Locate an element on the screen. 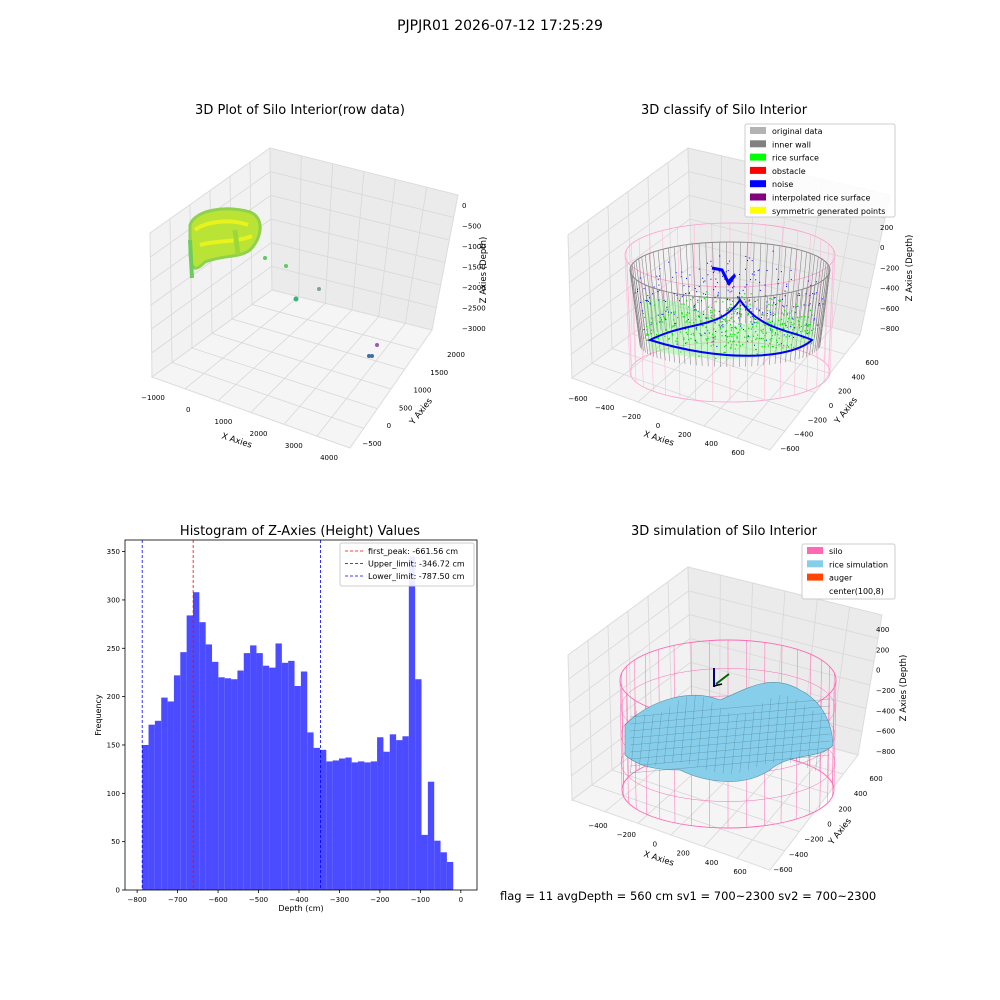 The width and height of the screenshot is (1000, 1000). legend-entry: symmetric generated points is located at coordinates (828, 211).